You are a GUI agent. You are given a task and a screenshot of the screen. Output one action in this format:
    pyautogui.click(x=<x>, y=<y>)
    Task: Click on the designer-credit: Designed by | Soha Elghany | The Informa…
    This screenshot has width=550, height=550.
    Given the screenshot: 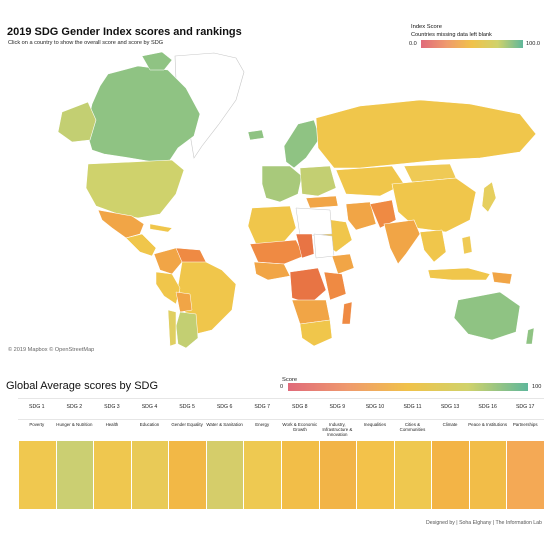 What is the action you would take?
    pyautogui.click(x=484, y=523)
    